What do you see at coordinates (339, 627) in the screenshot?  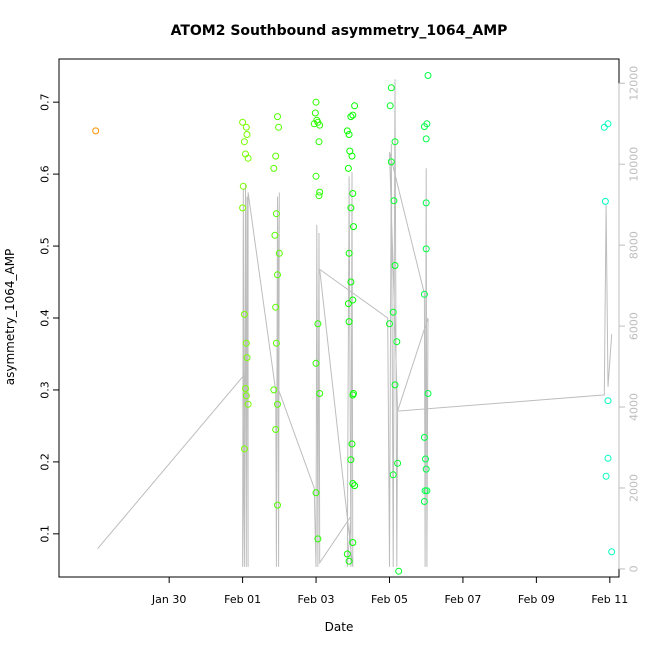 I see `x-axis-label: Date` at bounding box center [339, 627].